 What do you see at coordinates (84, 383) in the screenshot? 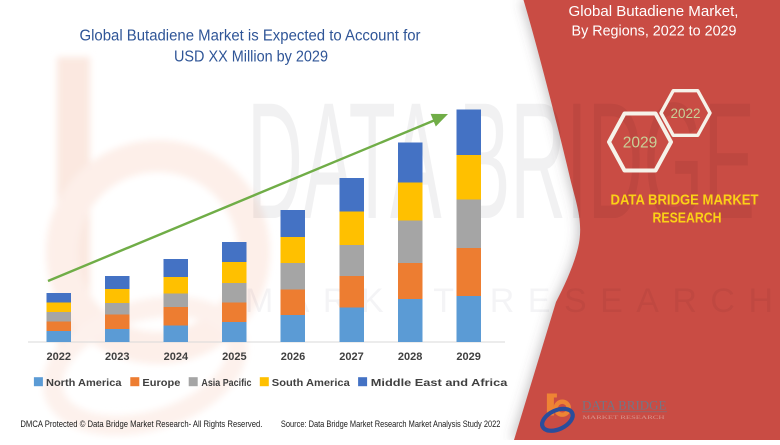
I see `svg-text: North America` at bounding box center [84, 383].